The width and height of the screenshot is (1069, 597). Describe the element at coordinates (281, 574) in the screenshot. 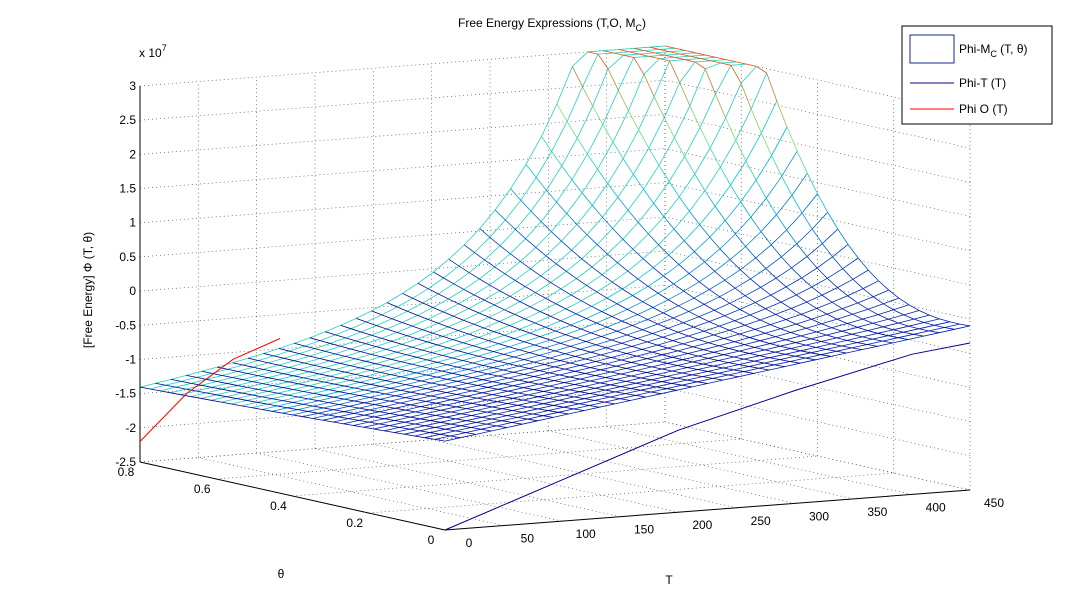

I see `y-axis-label: θ` at that location.